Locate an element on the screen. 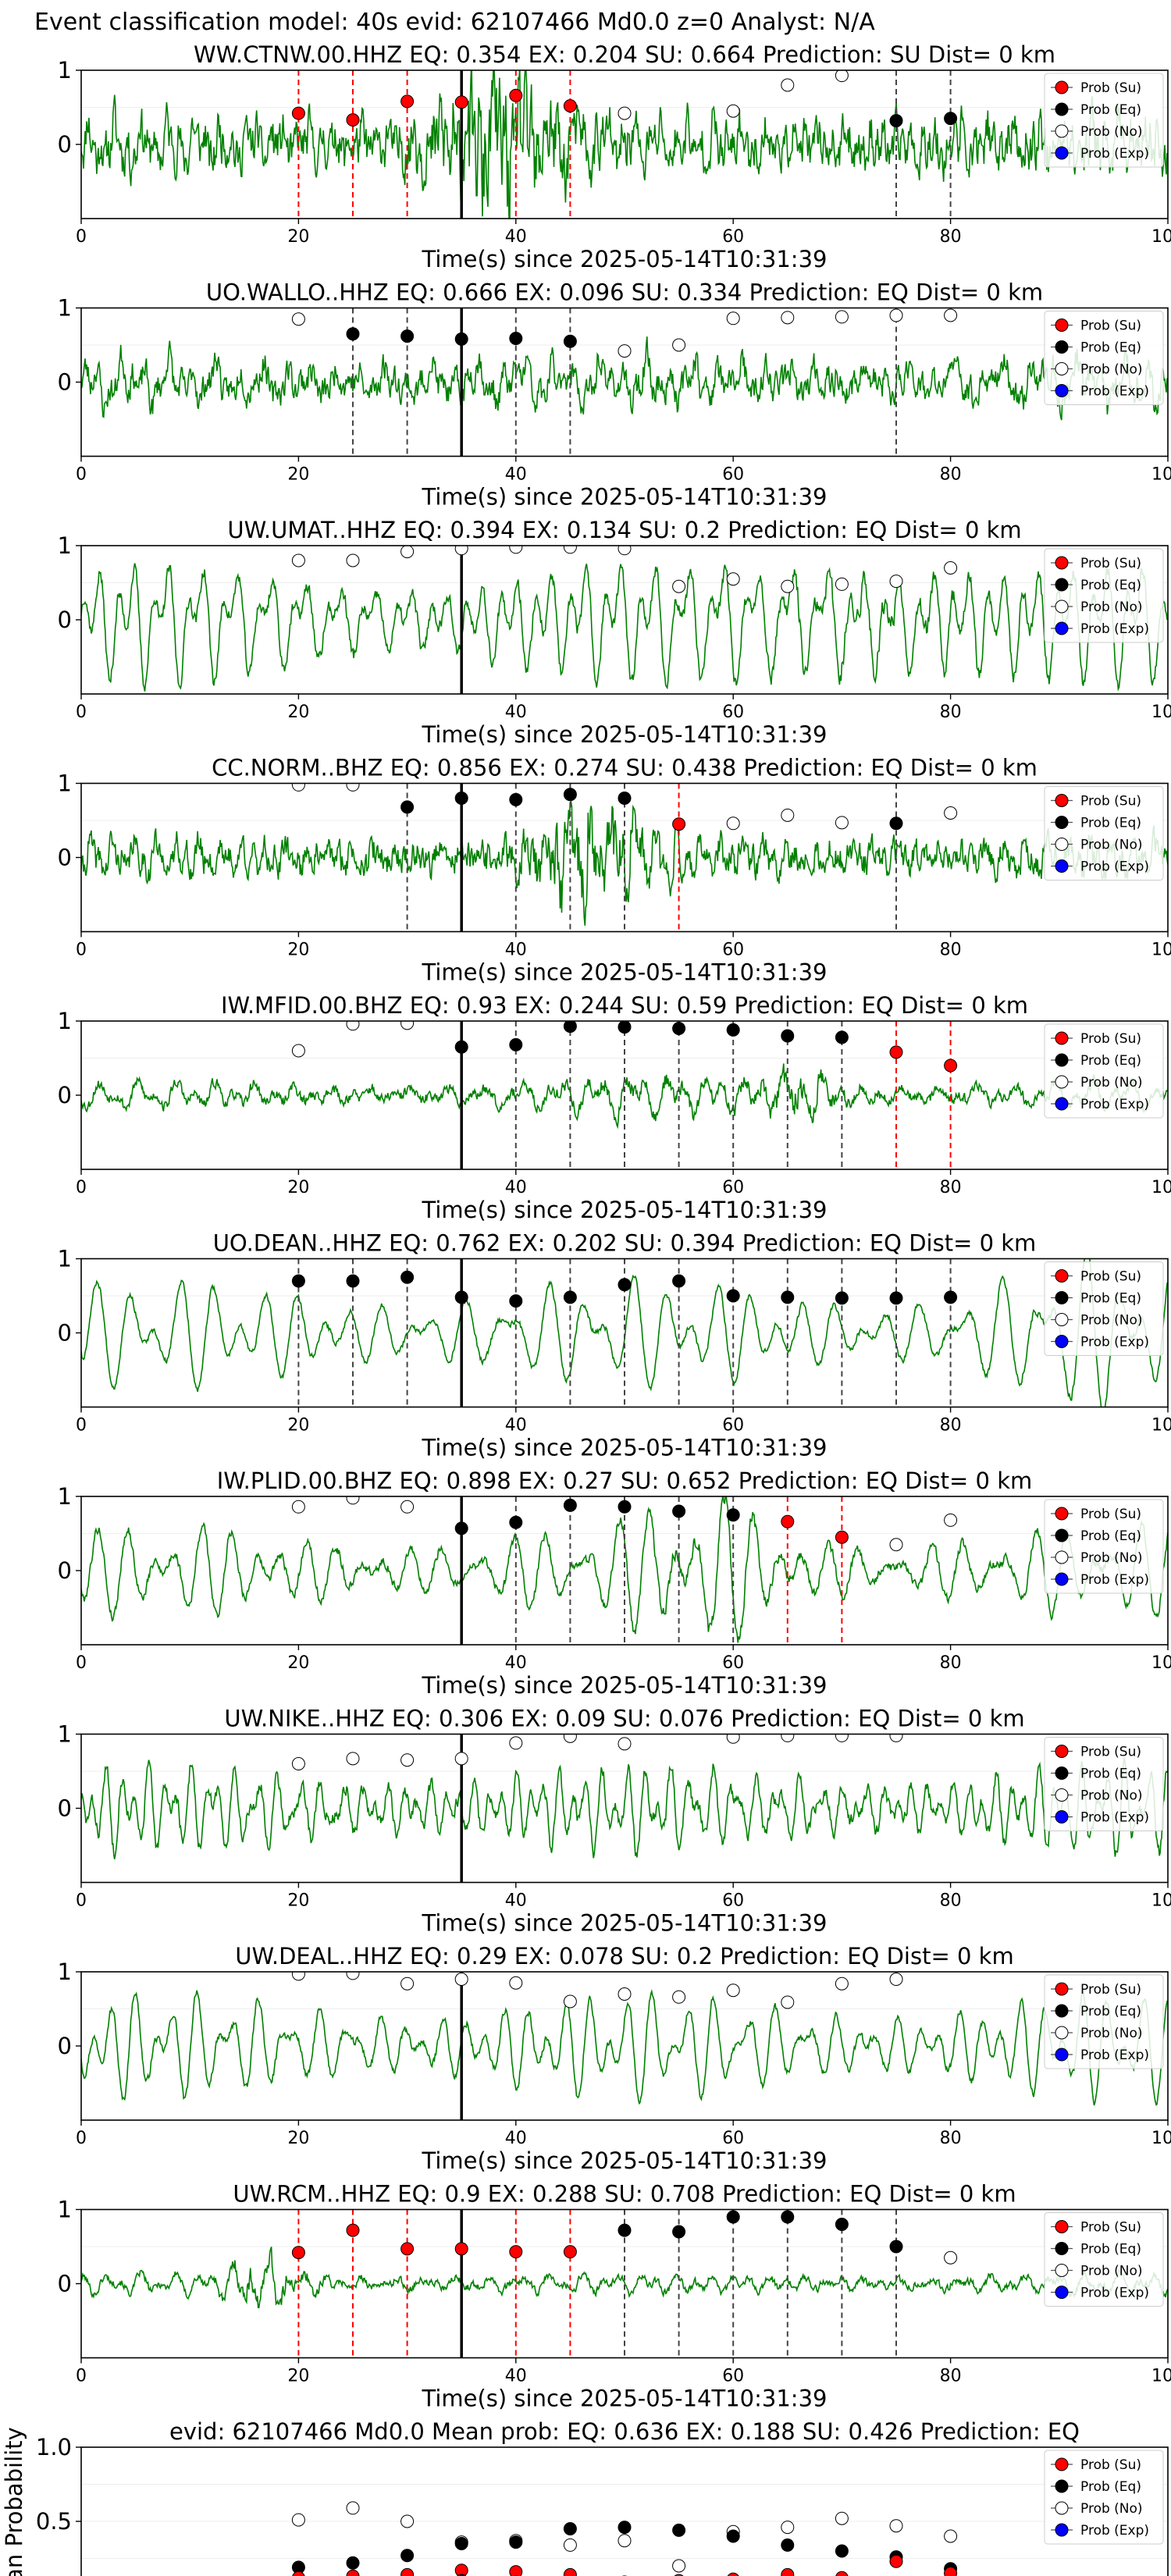  y-tick-label: 1 is located at coordinates (65, 1735).